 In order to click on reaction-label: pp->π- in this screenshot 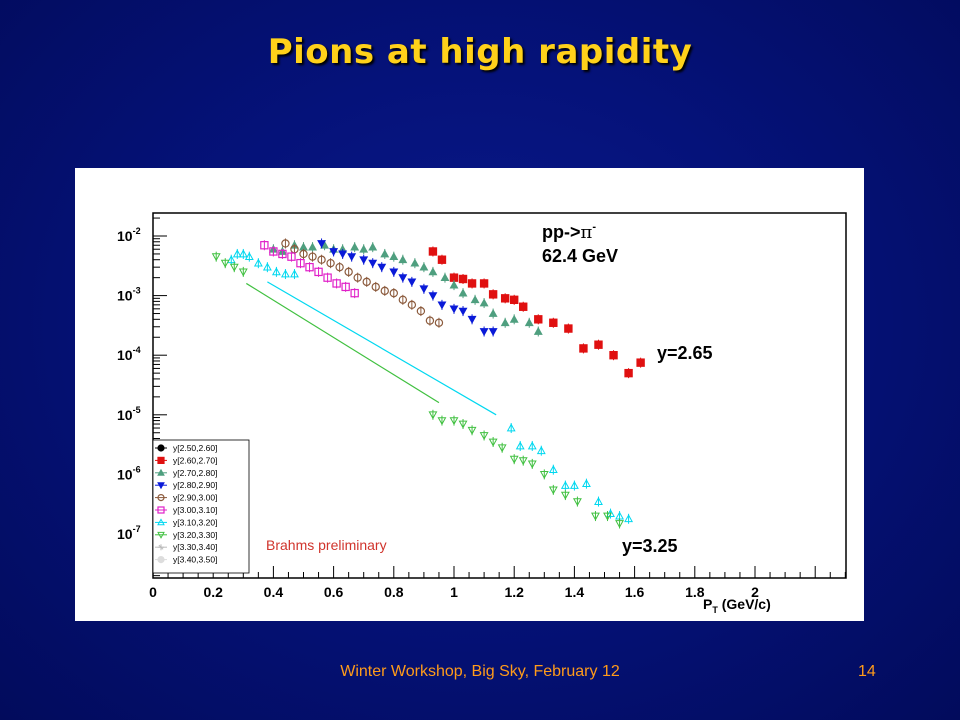, I will do `click(569, 232)`.